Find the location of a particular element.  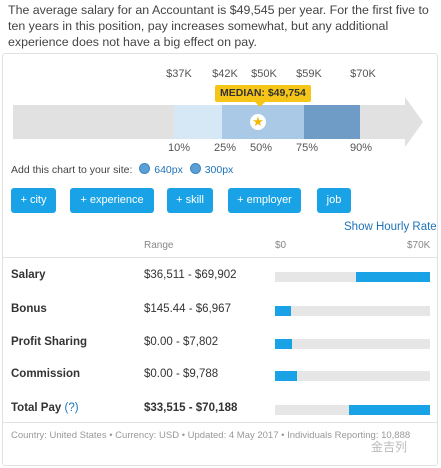

footer-divider is located at coordinates (220, 422).